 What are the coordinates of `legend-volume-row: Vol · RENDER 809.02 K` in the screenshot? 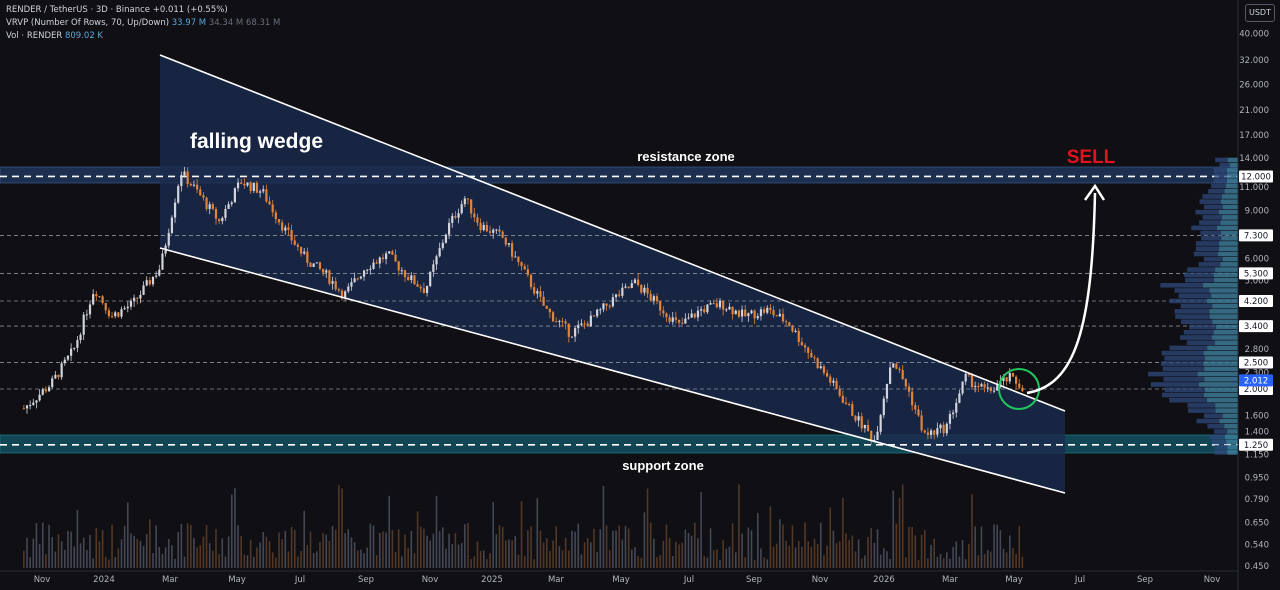 It's located at (143, 36).